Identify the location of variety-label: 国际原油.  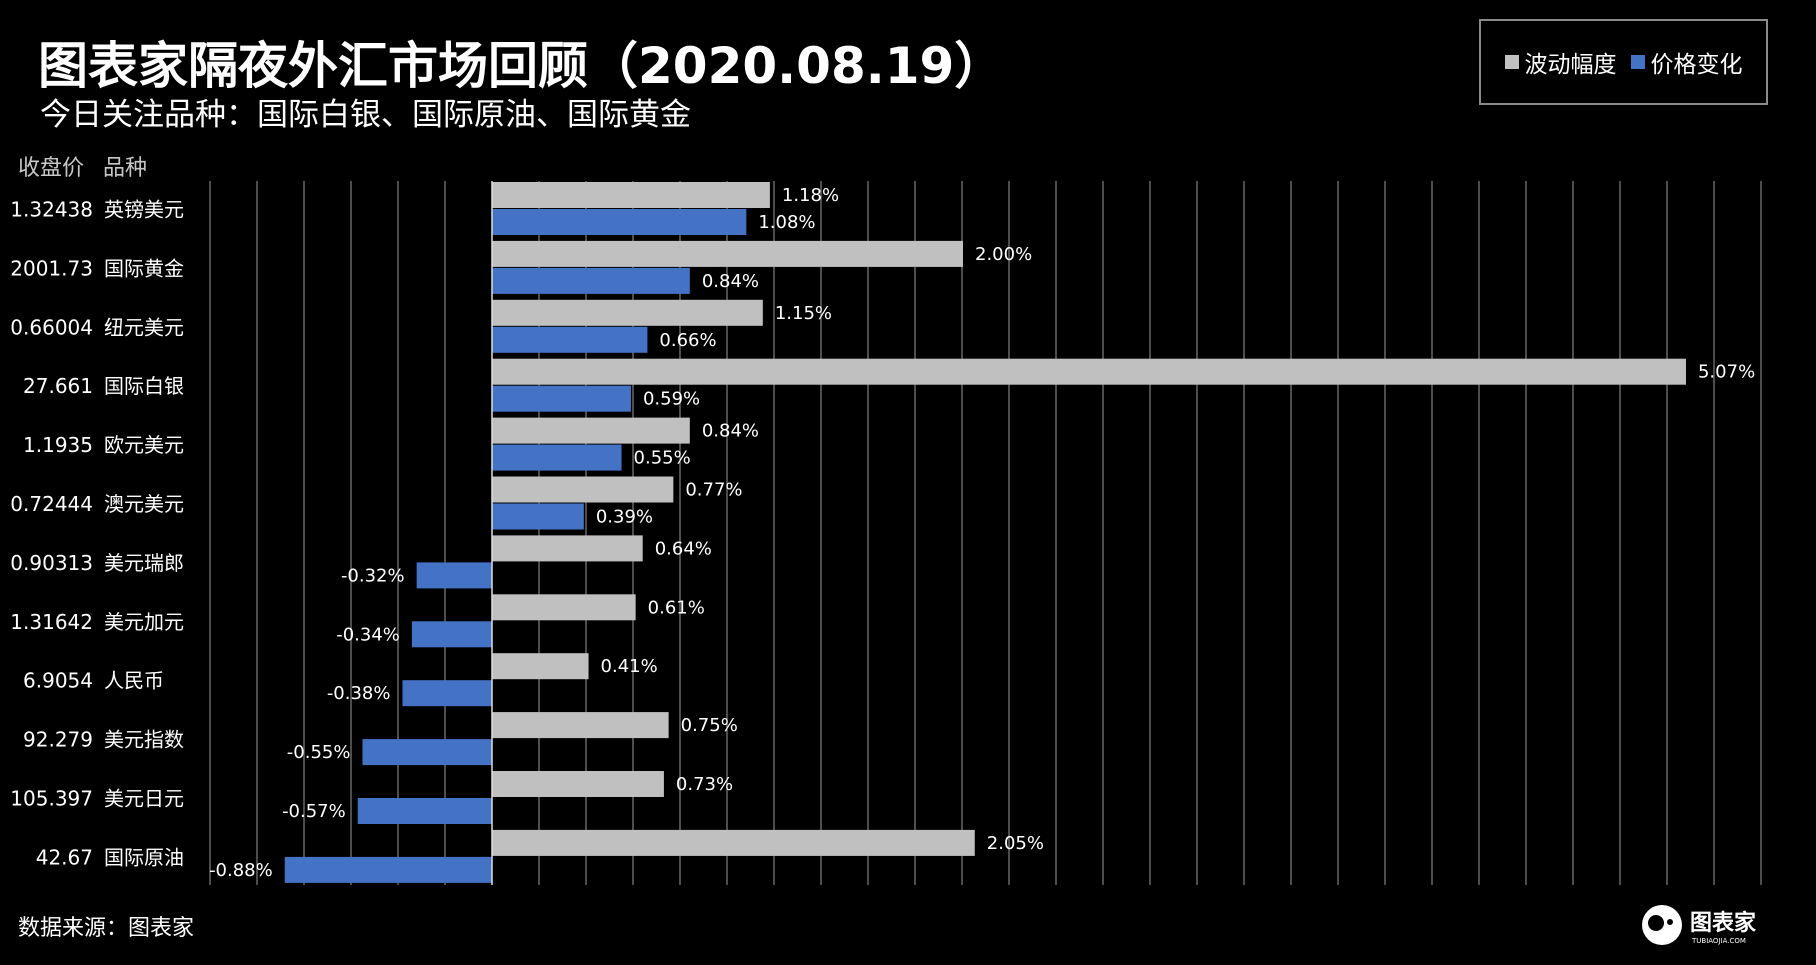
(144, 857).